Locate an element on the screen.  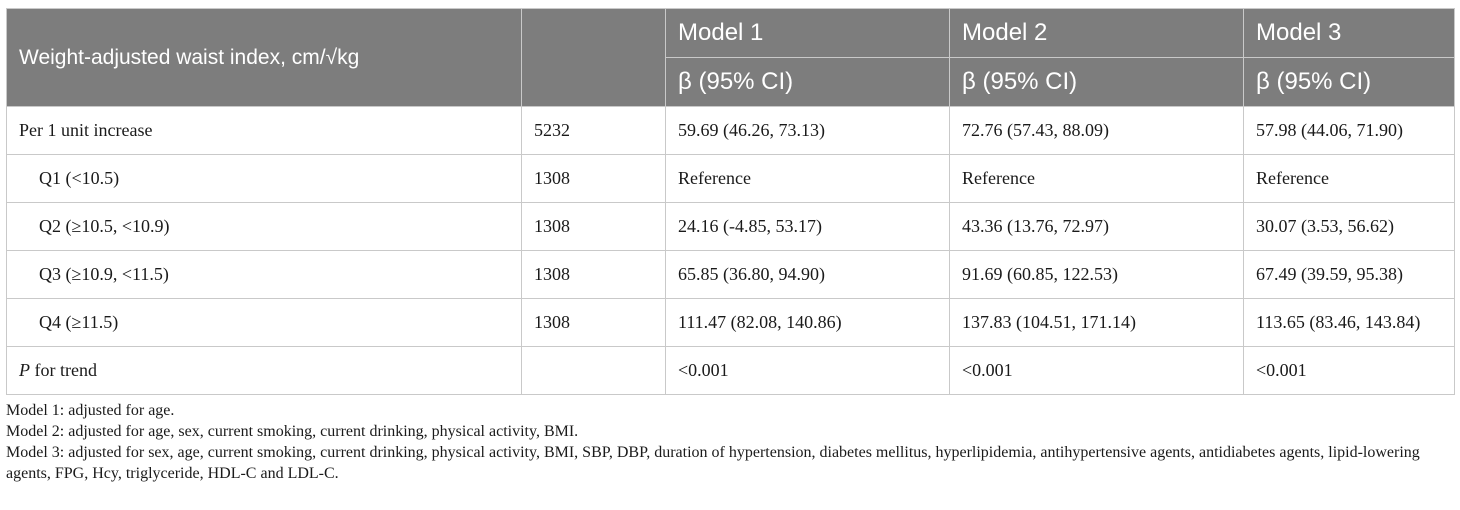
row-header: Weight-adjusted waist index, cm/√kg is located at coordinates (264, 57).